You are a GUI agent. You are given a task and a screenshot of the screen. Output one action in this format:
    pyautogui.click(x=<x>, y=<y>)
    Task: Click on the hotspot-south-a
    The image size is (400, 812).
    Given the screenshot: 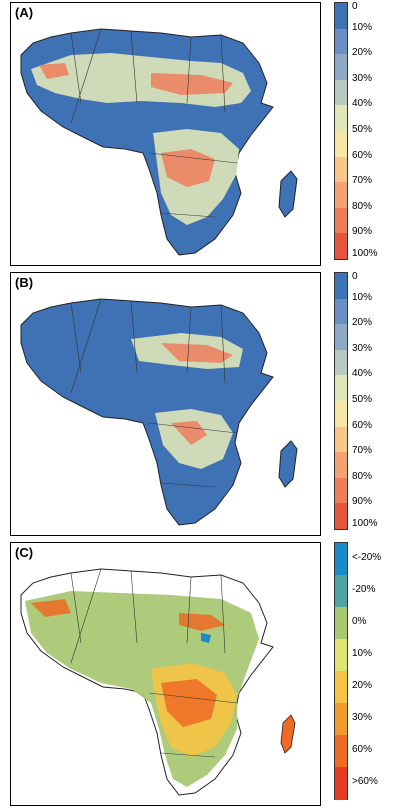 What is the action you would take?
    pyautogui.click(x=188, y=168)
    